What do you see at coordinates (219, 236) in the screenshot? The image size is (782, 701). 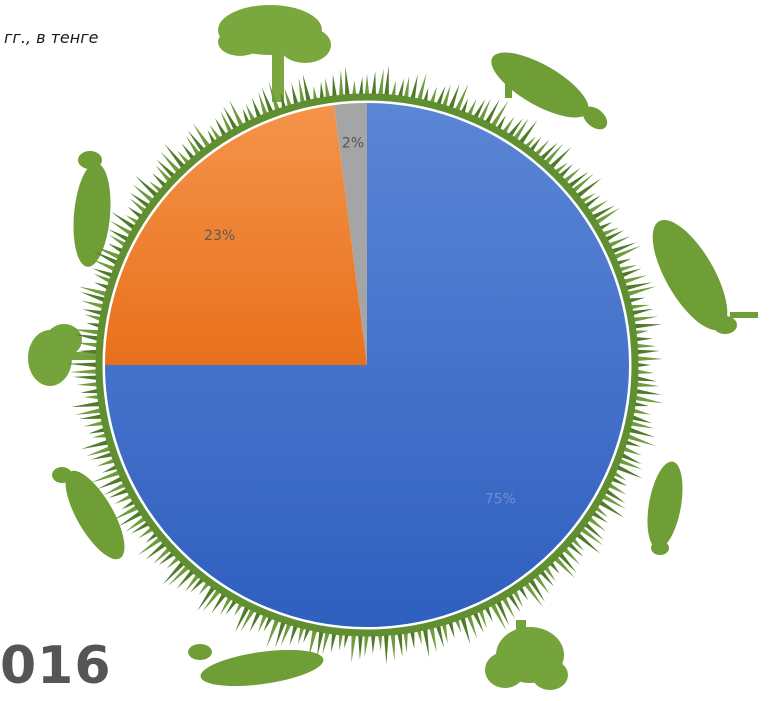 I see `slice-label: 23%` at bounding box center [219, 236].